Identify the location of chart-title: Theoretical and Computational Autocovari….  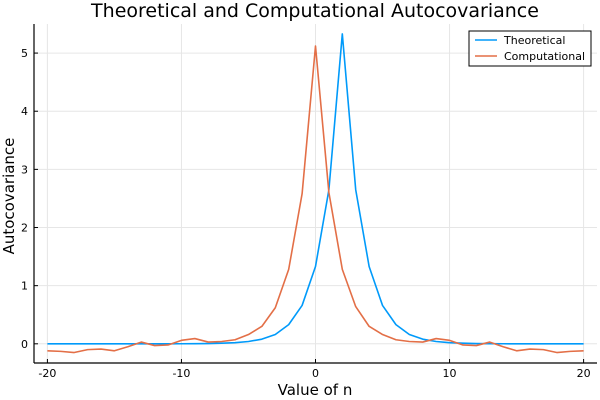
(314, 11).